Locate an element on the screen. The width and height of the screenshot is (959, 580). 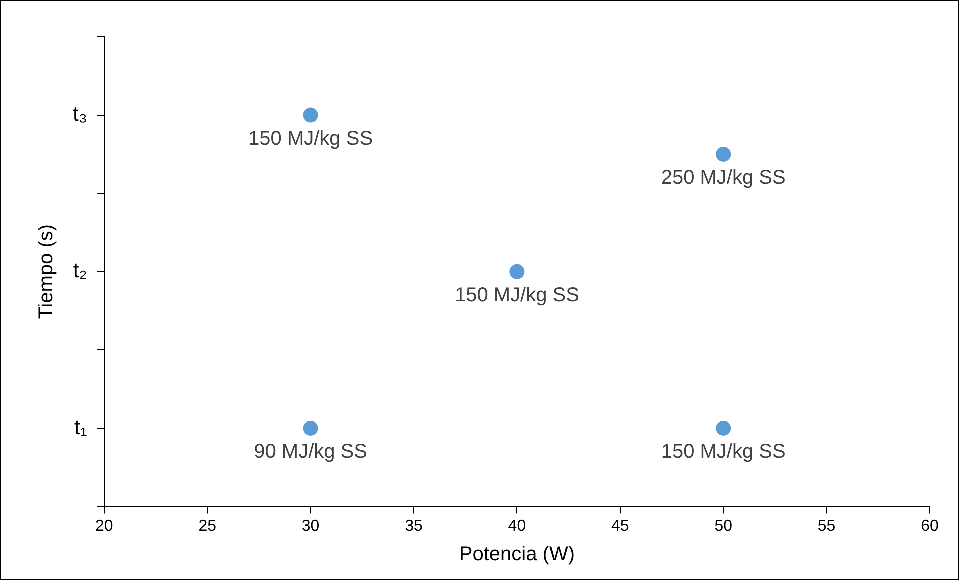
annotation: 90 MJ/kg SS is located at coordinates (311, 452).